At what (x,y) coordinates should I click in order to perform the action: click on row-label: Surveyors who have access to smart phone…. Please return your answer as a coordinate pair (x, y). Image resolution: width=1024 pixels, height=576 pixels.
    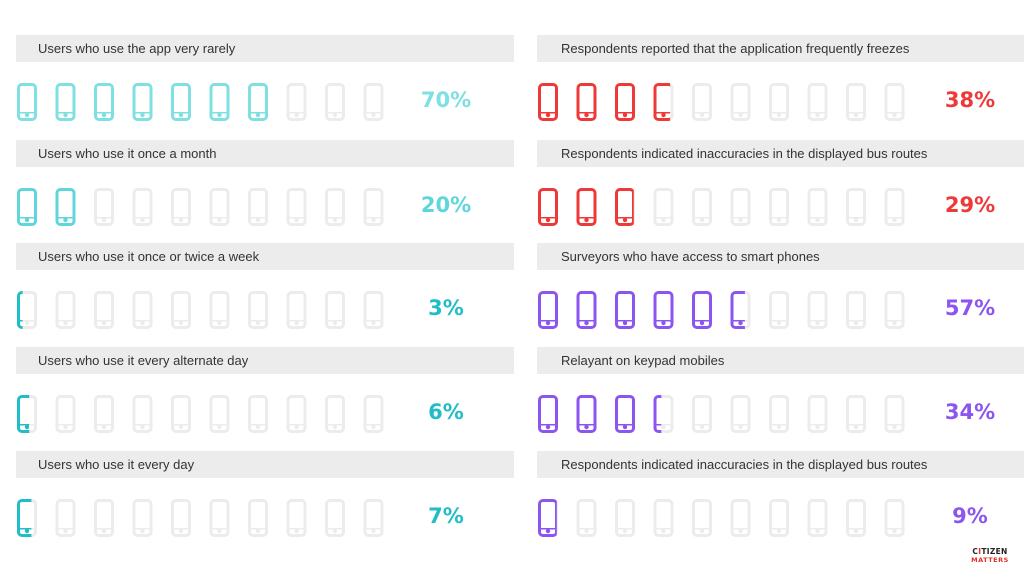
    Looking at the image, I should click on (780, 256).